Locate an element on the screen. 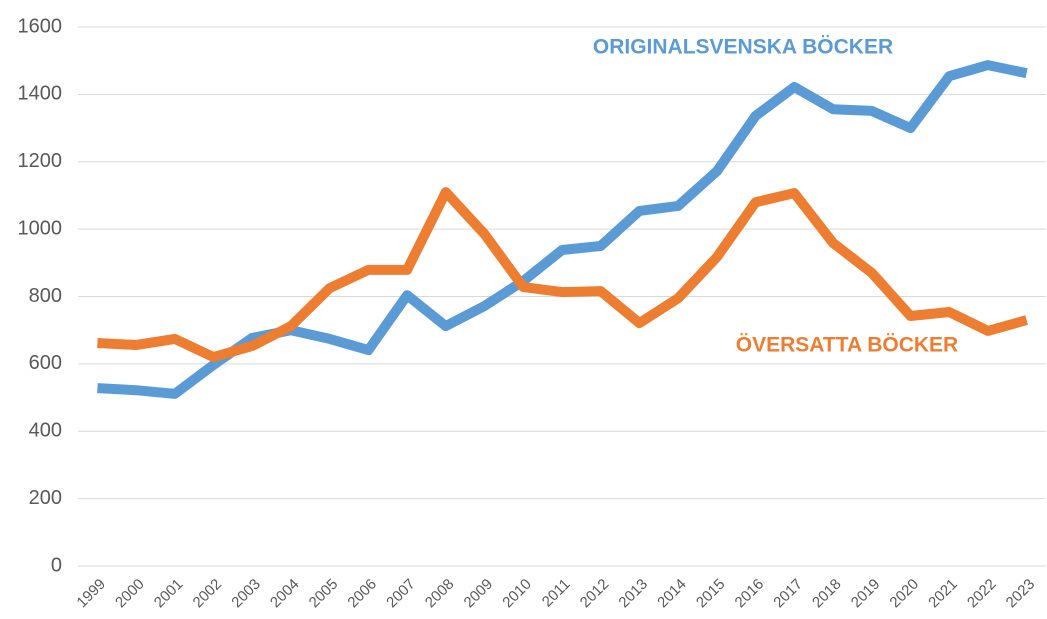  x-tick-label: 2014 is located at coordinates (672, 594).